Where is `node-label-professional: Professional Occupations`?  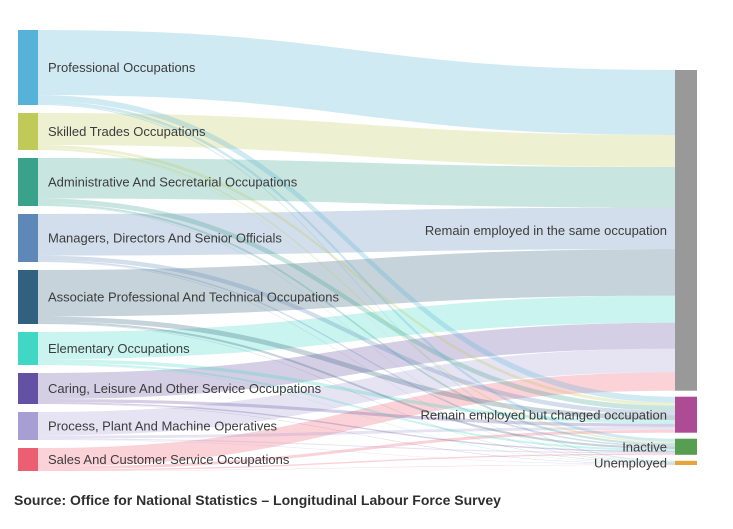 node-label-professional: Professional Occupations is located at coordinates (122, 67).